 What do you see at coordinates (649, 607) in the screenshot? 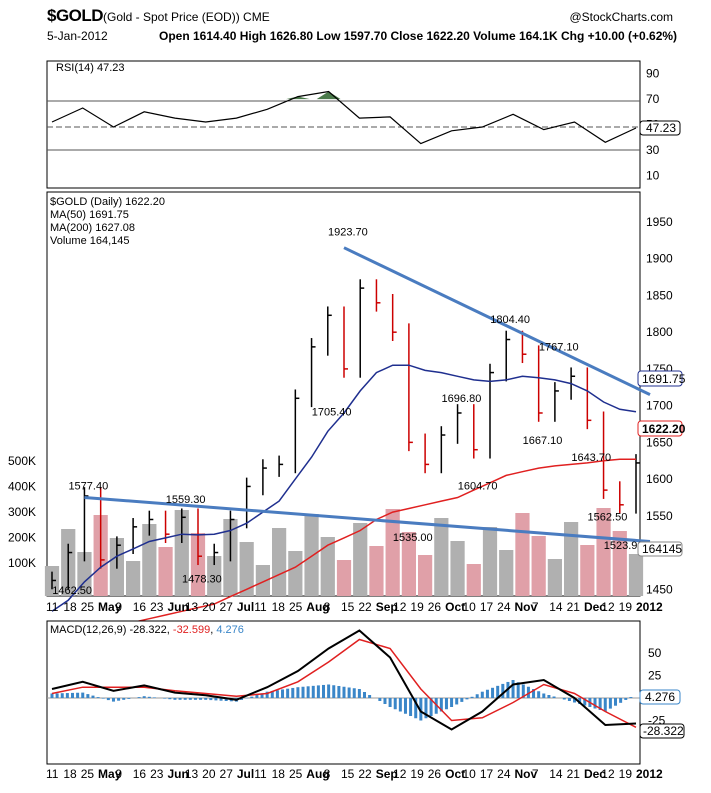
I see `x-axis-tick: 2012` at bounding box center [649, 607].